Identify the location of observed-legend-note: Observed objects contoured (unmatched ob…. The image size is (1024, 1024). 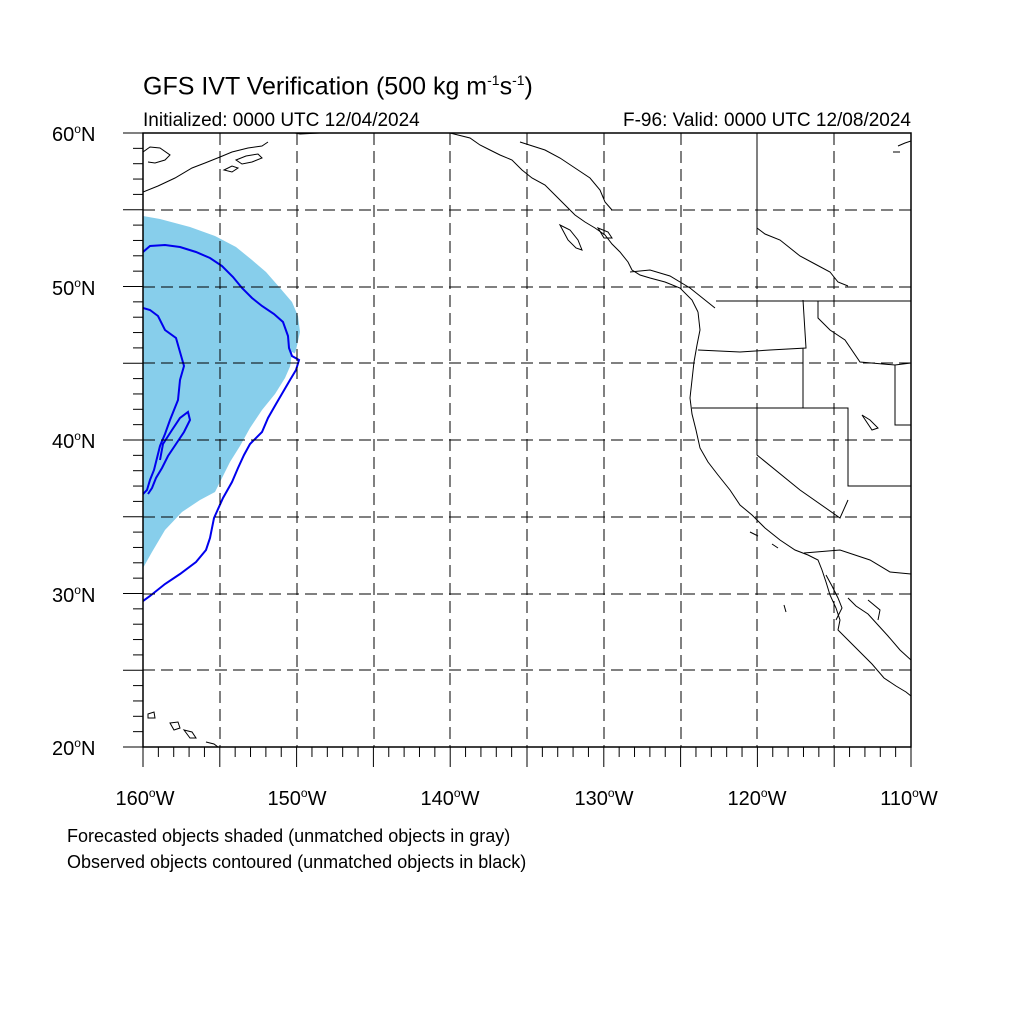
(297, 862).